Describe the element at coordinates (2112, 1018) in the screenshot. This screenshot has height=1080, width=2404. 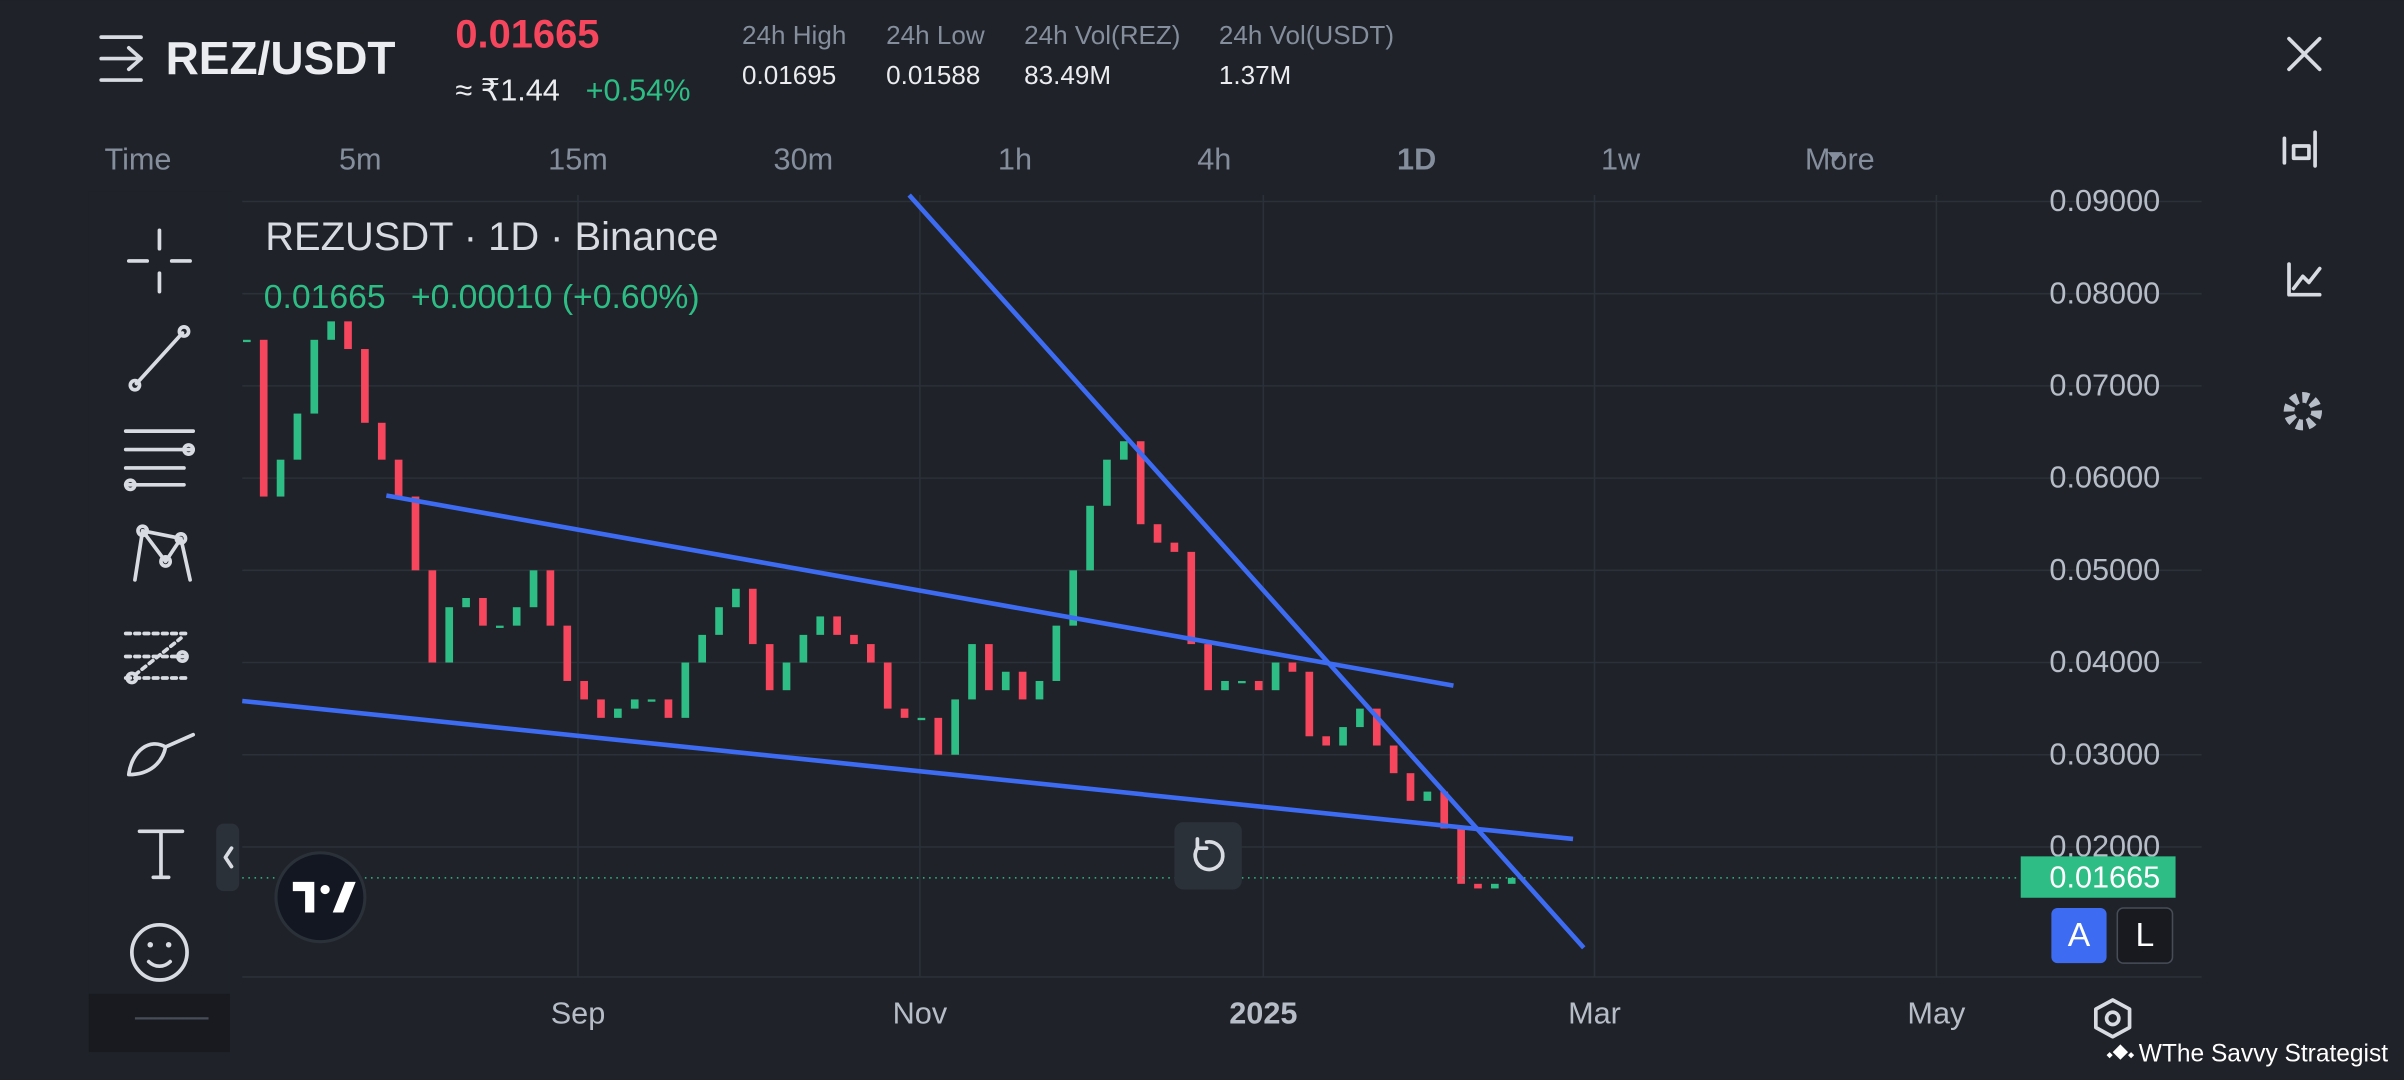
I see `logo-icon` at that location.